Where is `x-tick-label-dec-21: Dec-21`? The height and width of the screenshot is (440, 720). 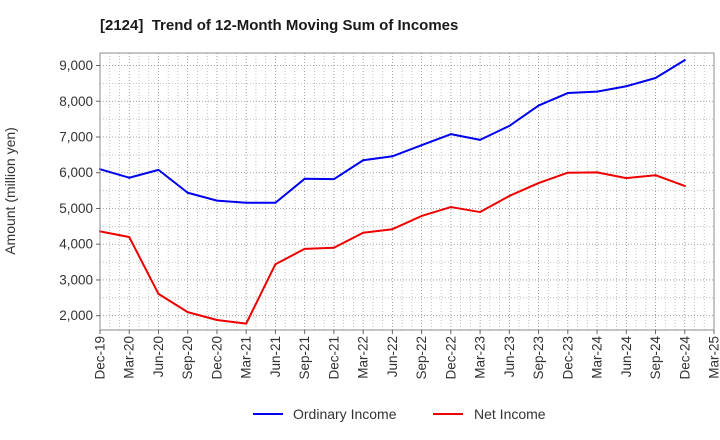
x-tick-label-dec-21: Dec-21 is located at coordinates (333, 358).